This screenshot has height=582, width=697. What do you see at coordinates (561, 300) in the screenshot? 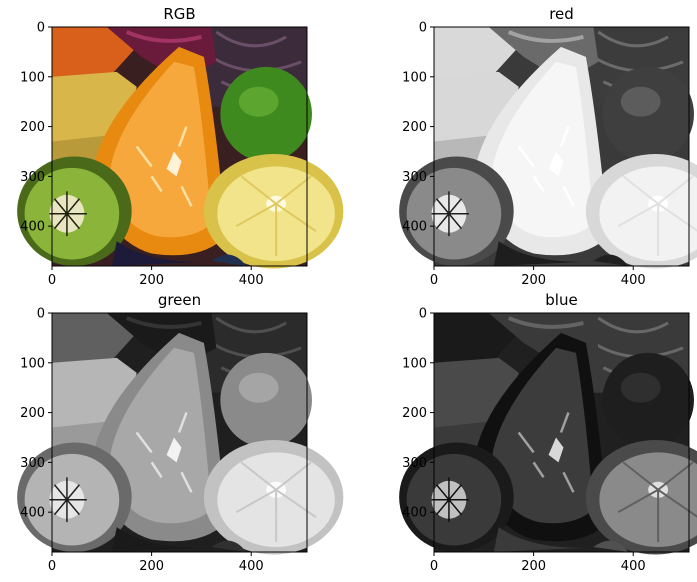
I see `subplot-title: blue` at bounding box center [561, 300].